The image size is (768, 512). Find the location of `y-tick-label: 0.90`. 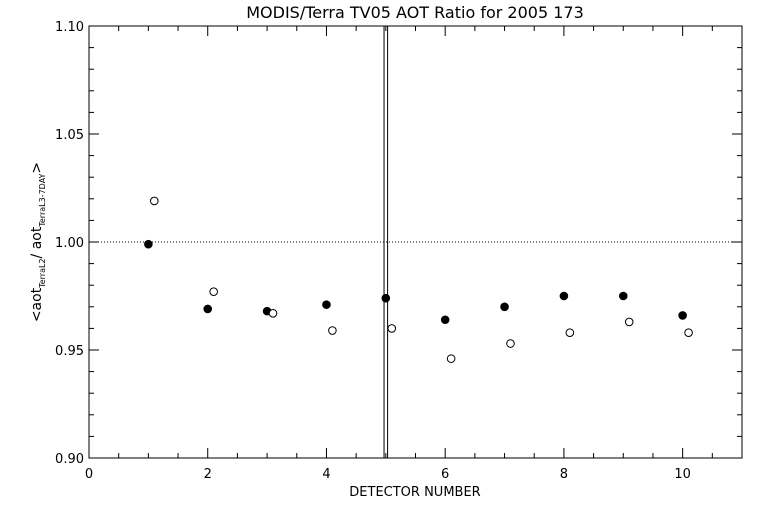

y-tick-label: 0.90 is located at coordinates (69, 459).